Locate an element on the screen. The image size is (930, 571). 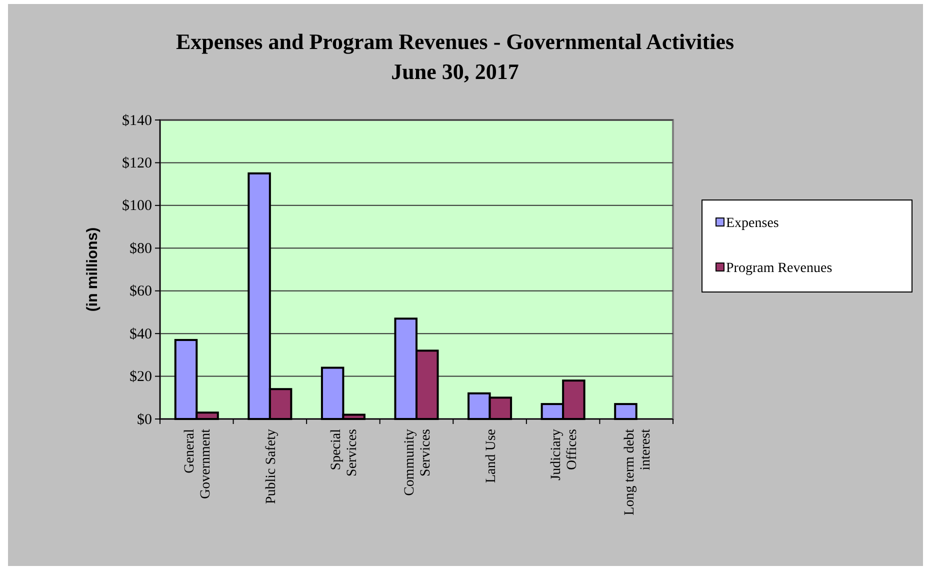
legend-label: Expenses is located at coordinates (752, 223).